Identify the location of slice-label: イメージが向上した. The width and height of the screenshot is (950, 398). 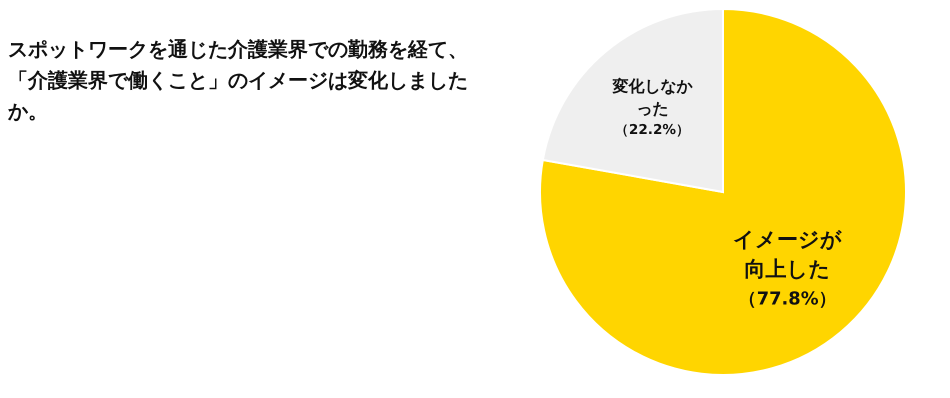
(787, 255).